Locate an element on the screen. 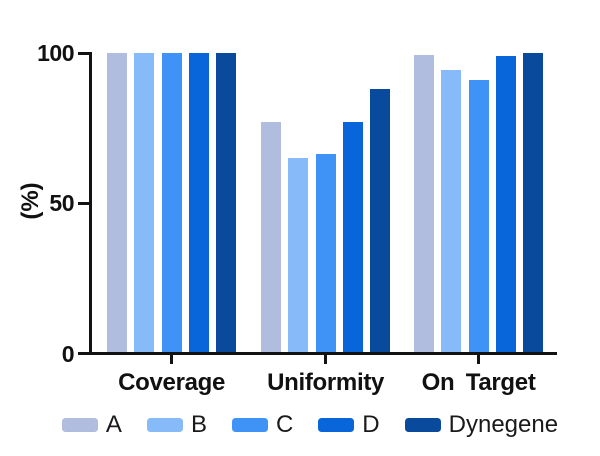 The width and height of the screenshot is (600, 456). y-tick-label-50: 50 is located at coordinates (61, 203).